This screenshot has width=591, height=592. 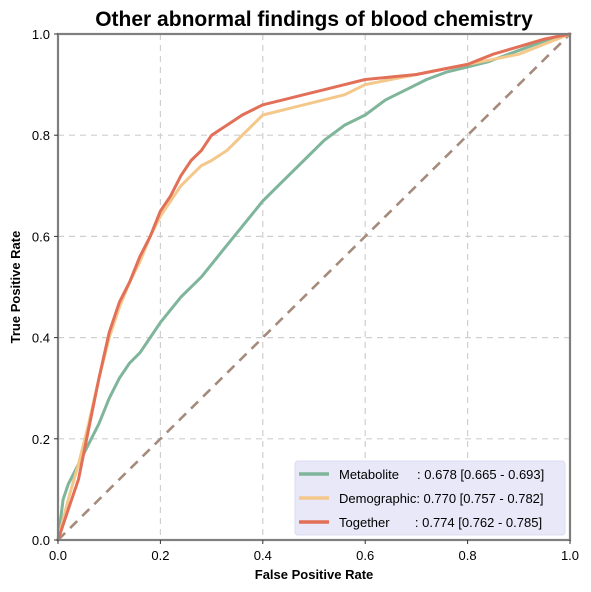 What do you see at coordinates (58, 555) in the screenshot?
I see `x-tick-label: 0.0` at bounding box center [58, 555].